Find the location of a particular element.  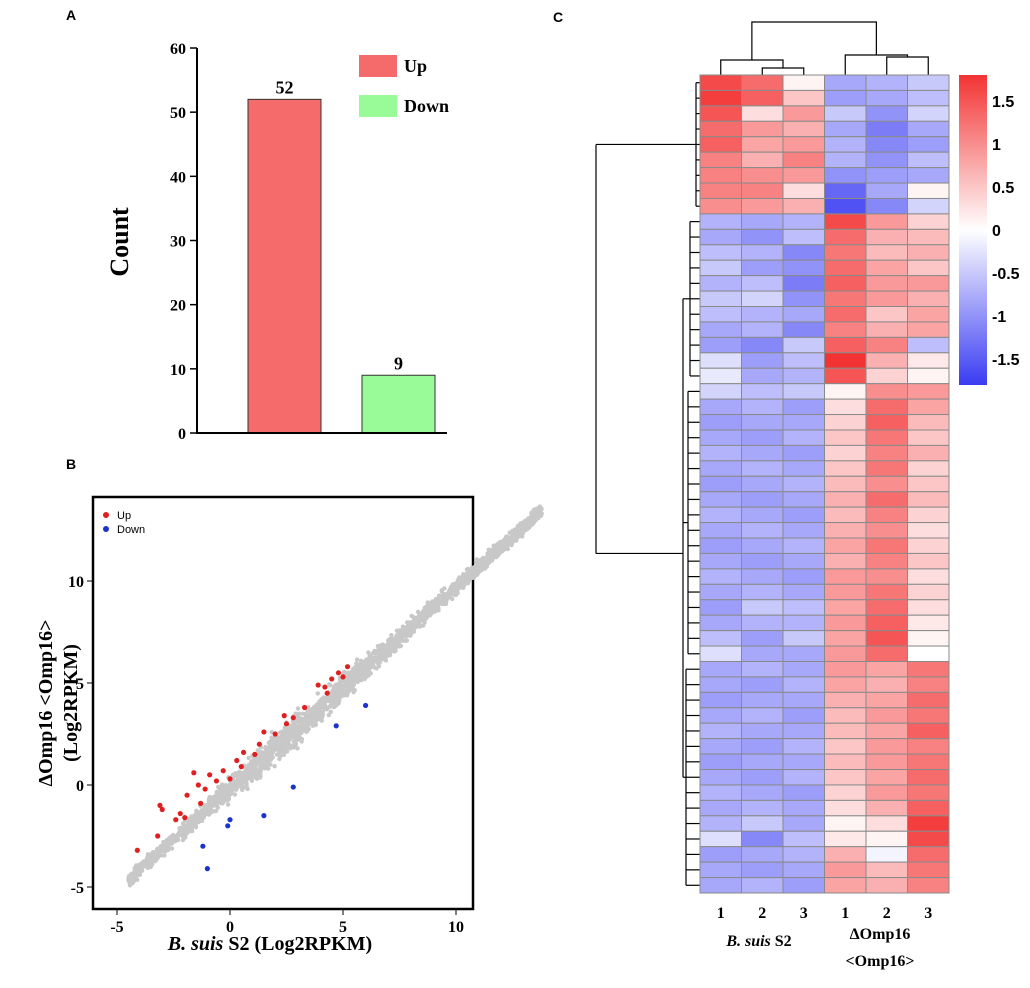

scatter-point-down is located at coordinates (207, 869).